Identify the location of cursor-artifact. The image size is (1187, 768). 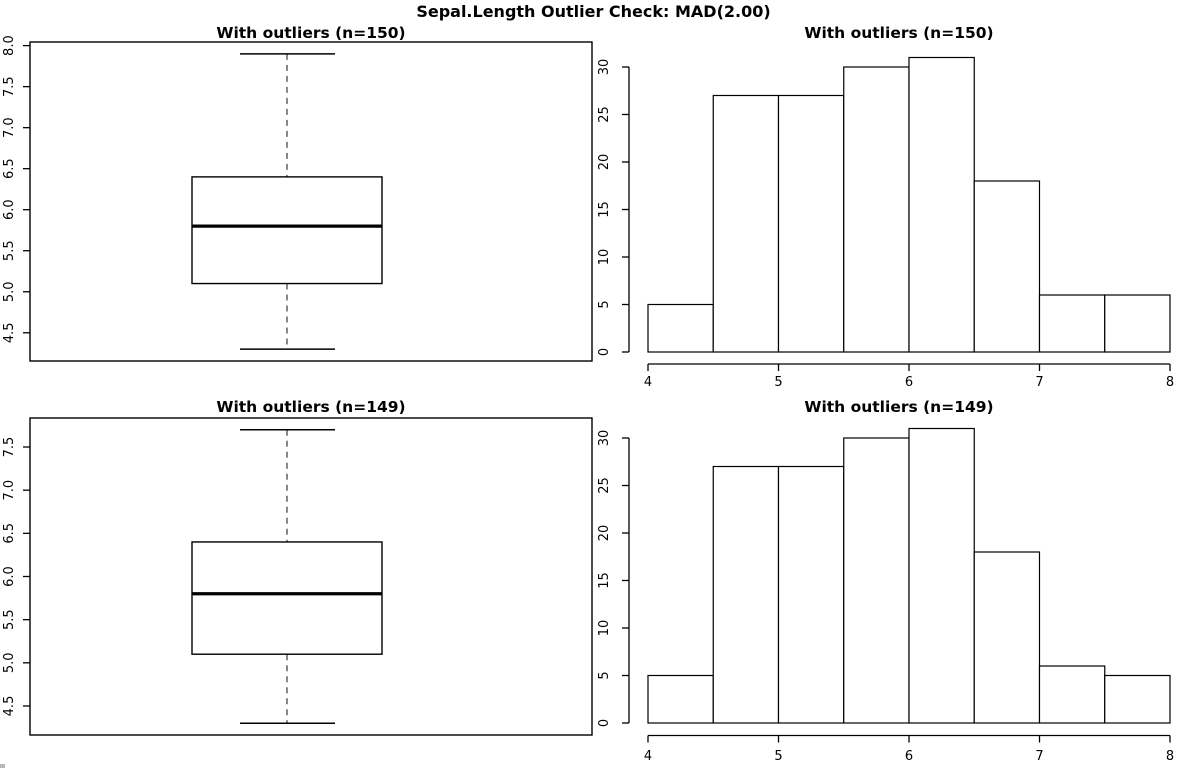
(2, 766).